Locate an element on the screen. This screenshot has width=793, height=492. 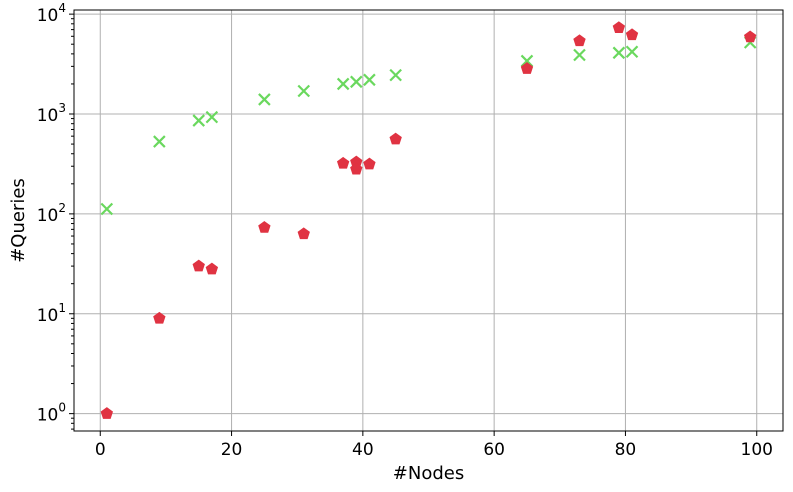
x-tick-label: 60 is located at coordinates (494, 450).